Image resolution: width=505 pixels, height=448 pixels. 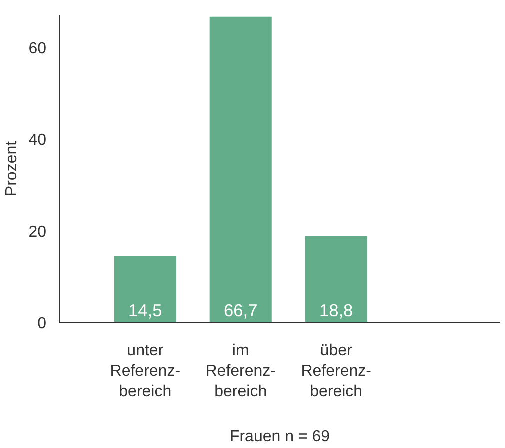 What do you see at coordinates (37, 232) in the screenshot?
I see `y-tick-label: 20` at bounding box center [37, 232].